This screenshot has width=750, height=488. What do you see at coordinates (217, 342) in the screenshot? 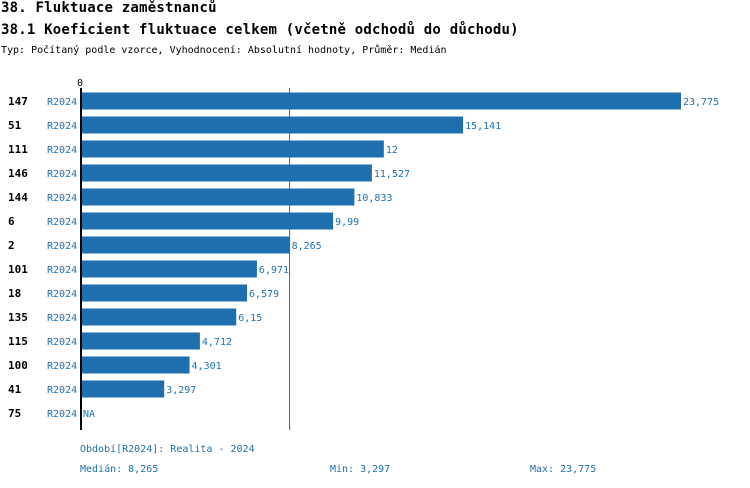
I see `data-label: 4,712` at bounding box center [217, 342].